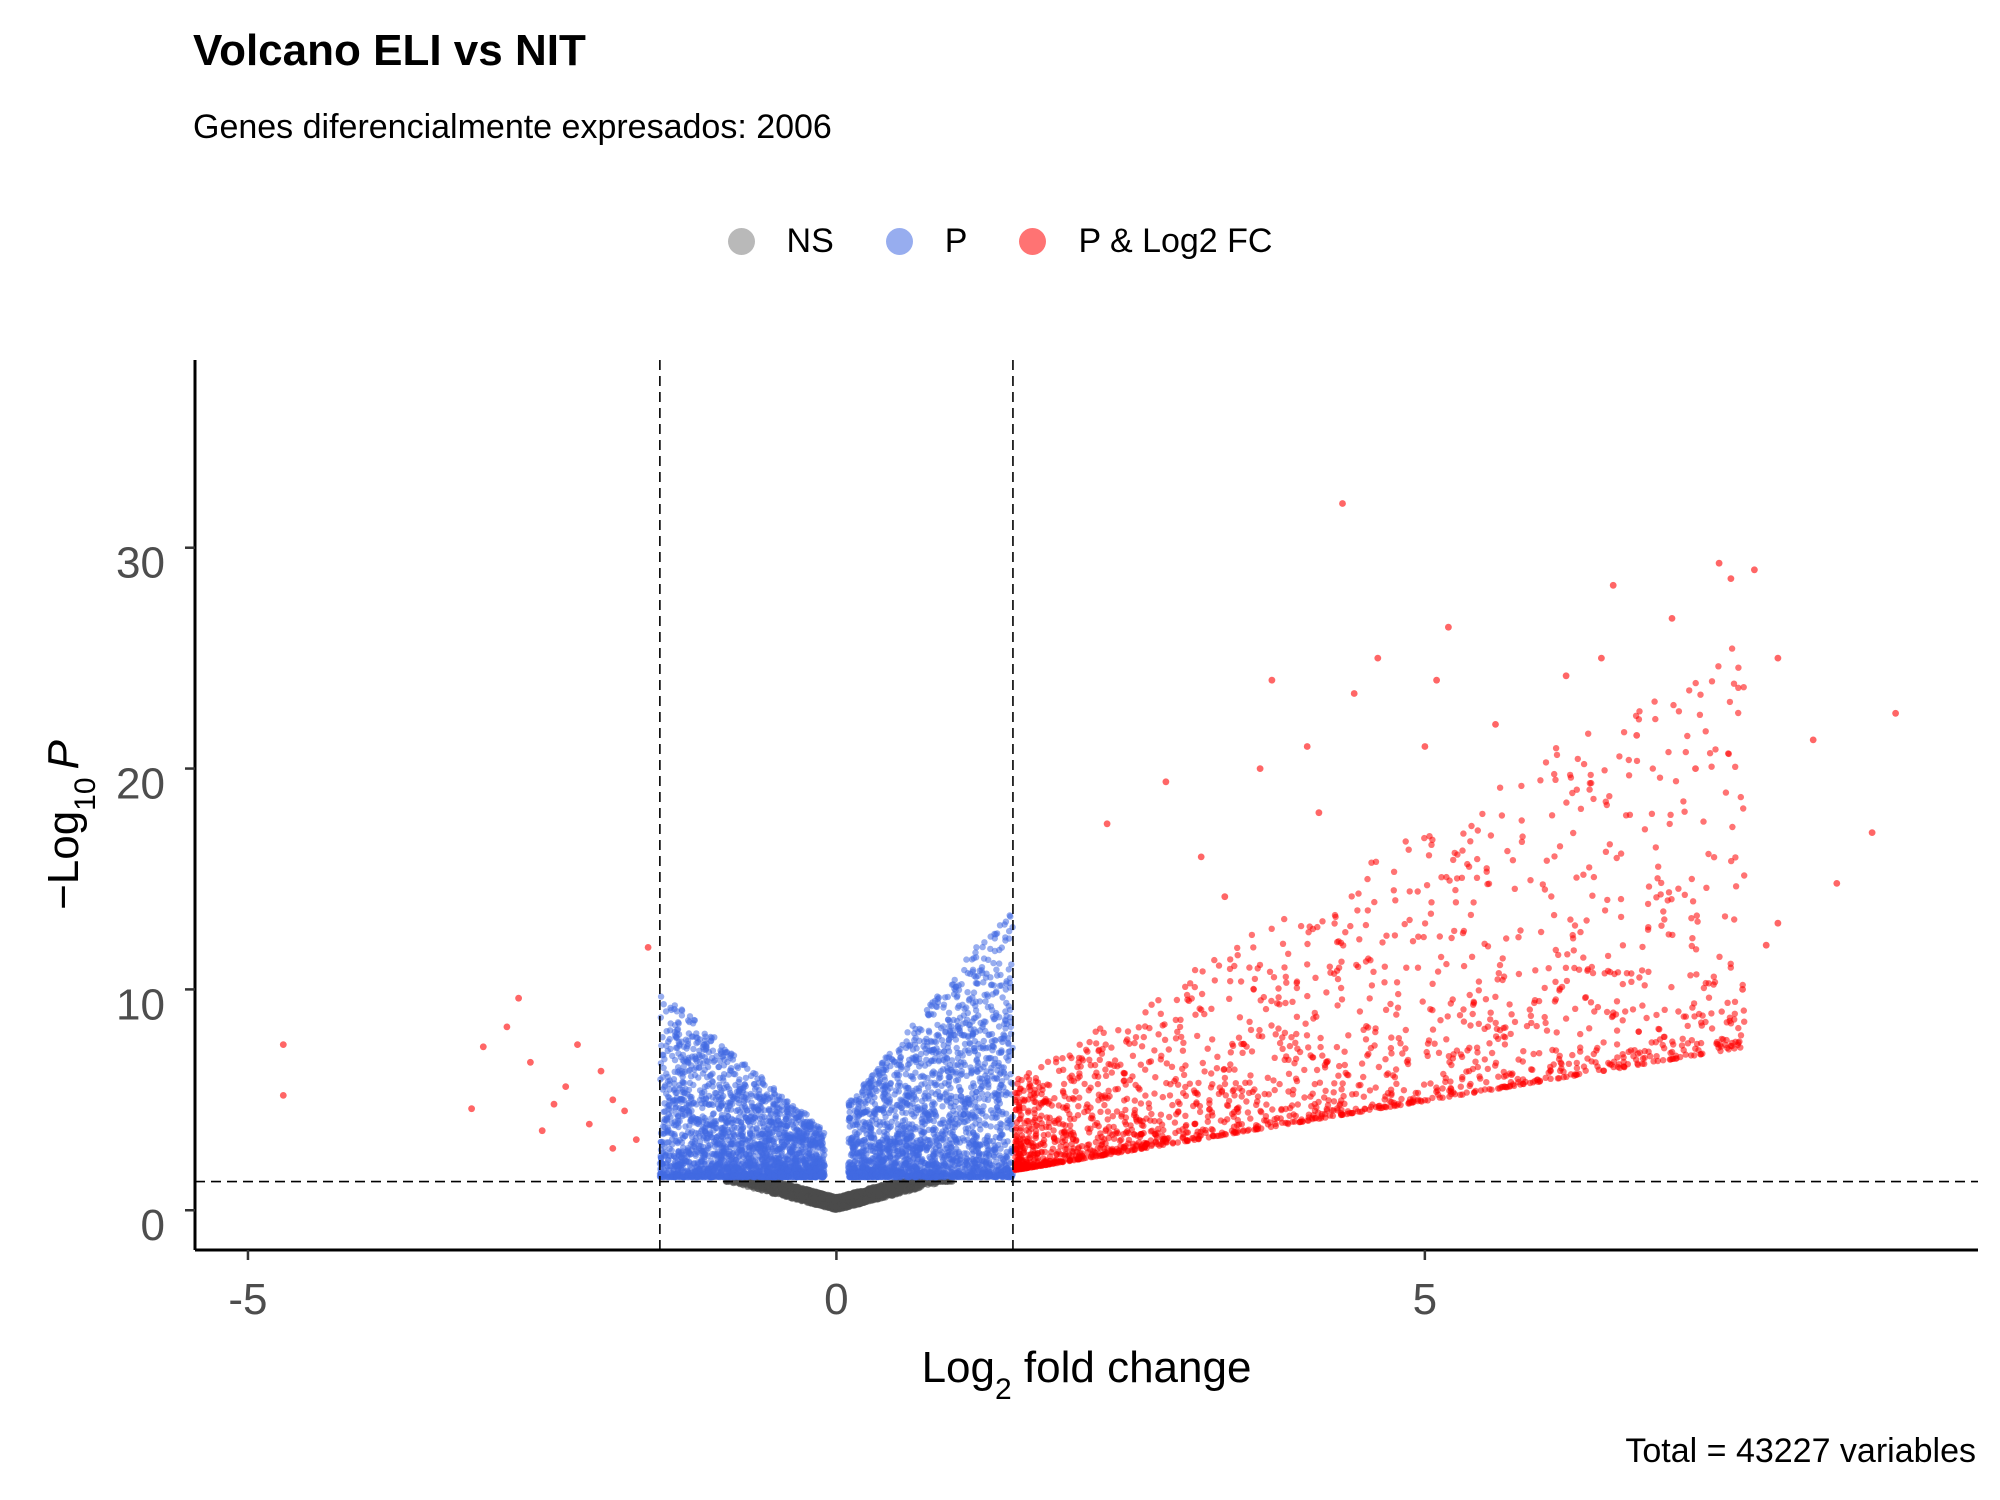 The width and height of the screenshot is (2000, 1500). Describe the element at coordinates (956, 240) in the screenshot. I see `legend-label: P` at that location.